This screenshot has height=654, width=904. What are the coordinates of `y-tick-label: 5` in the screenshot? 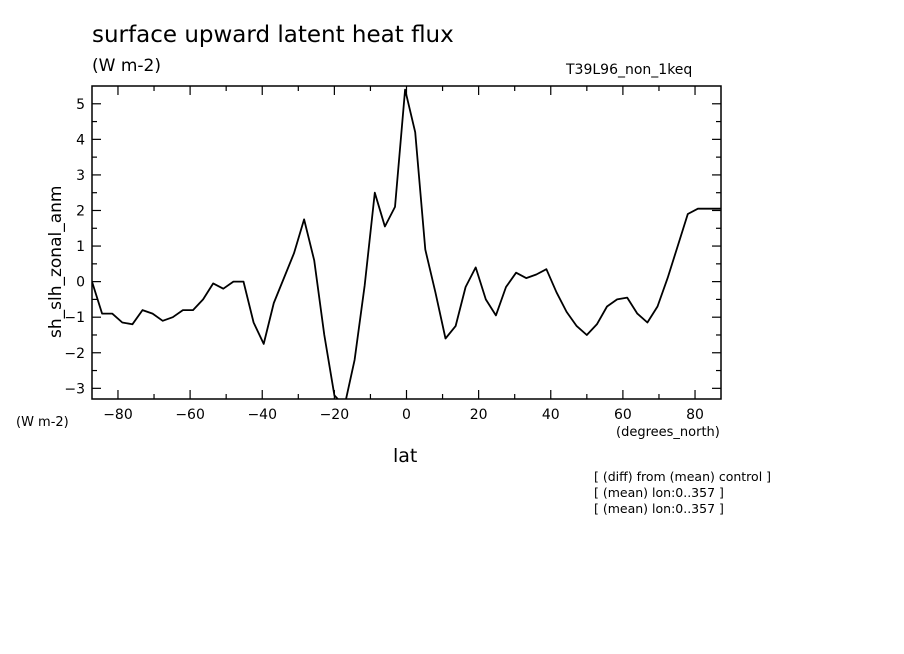 It's located at (80, 105).